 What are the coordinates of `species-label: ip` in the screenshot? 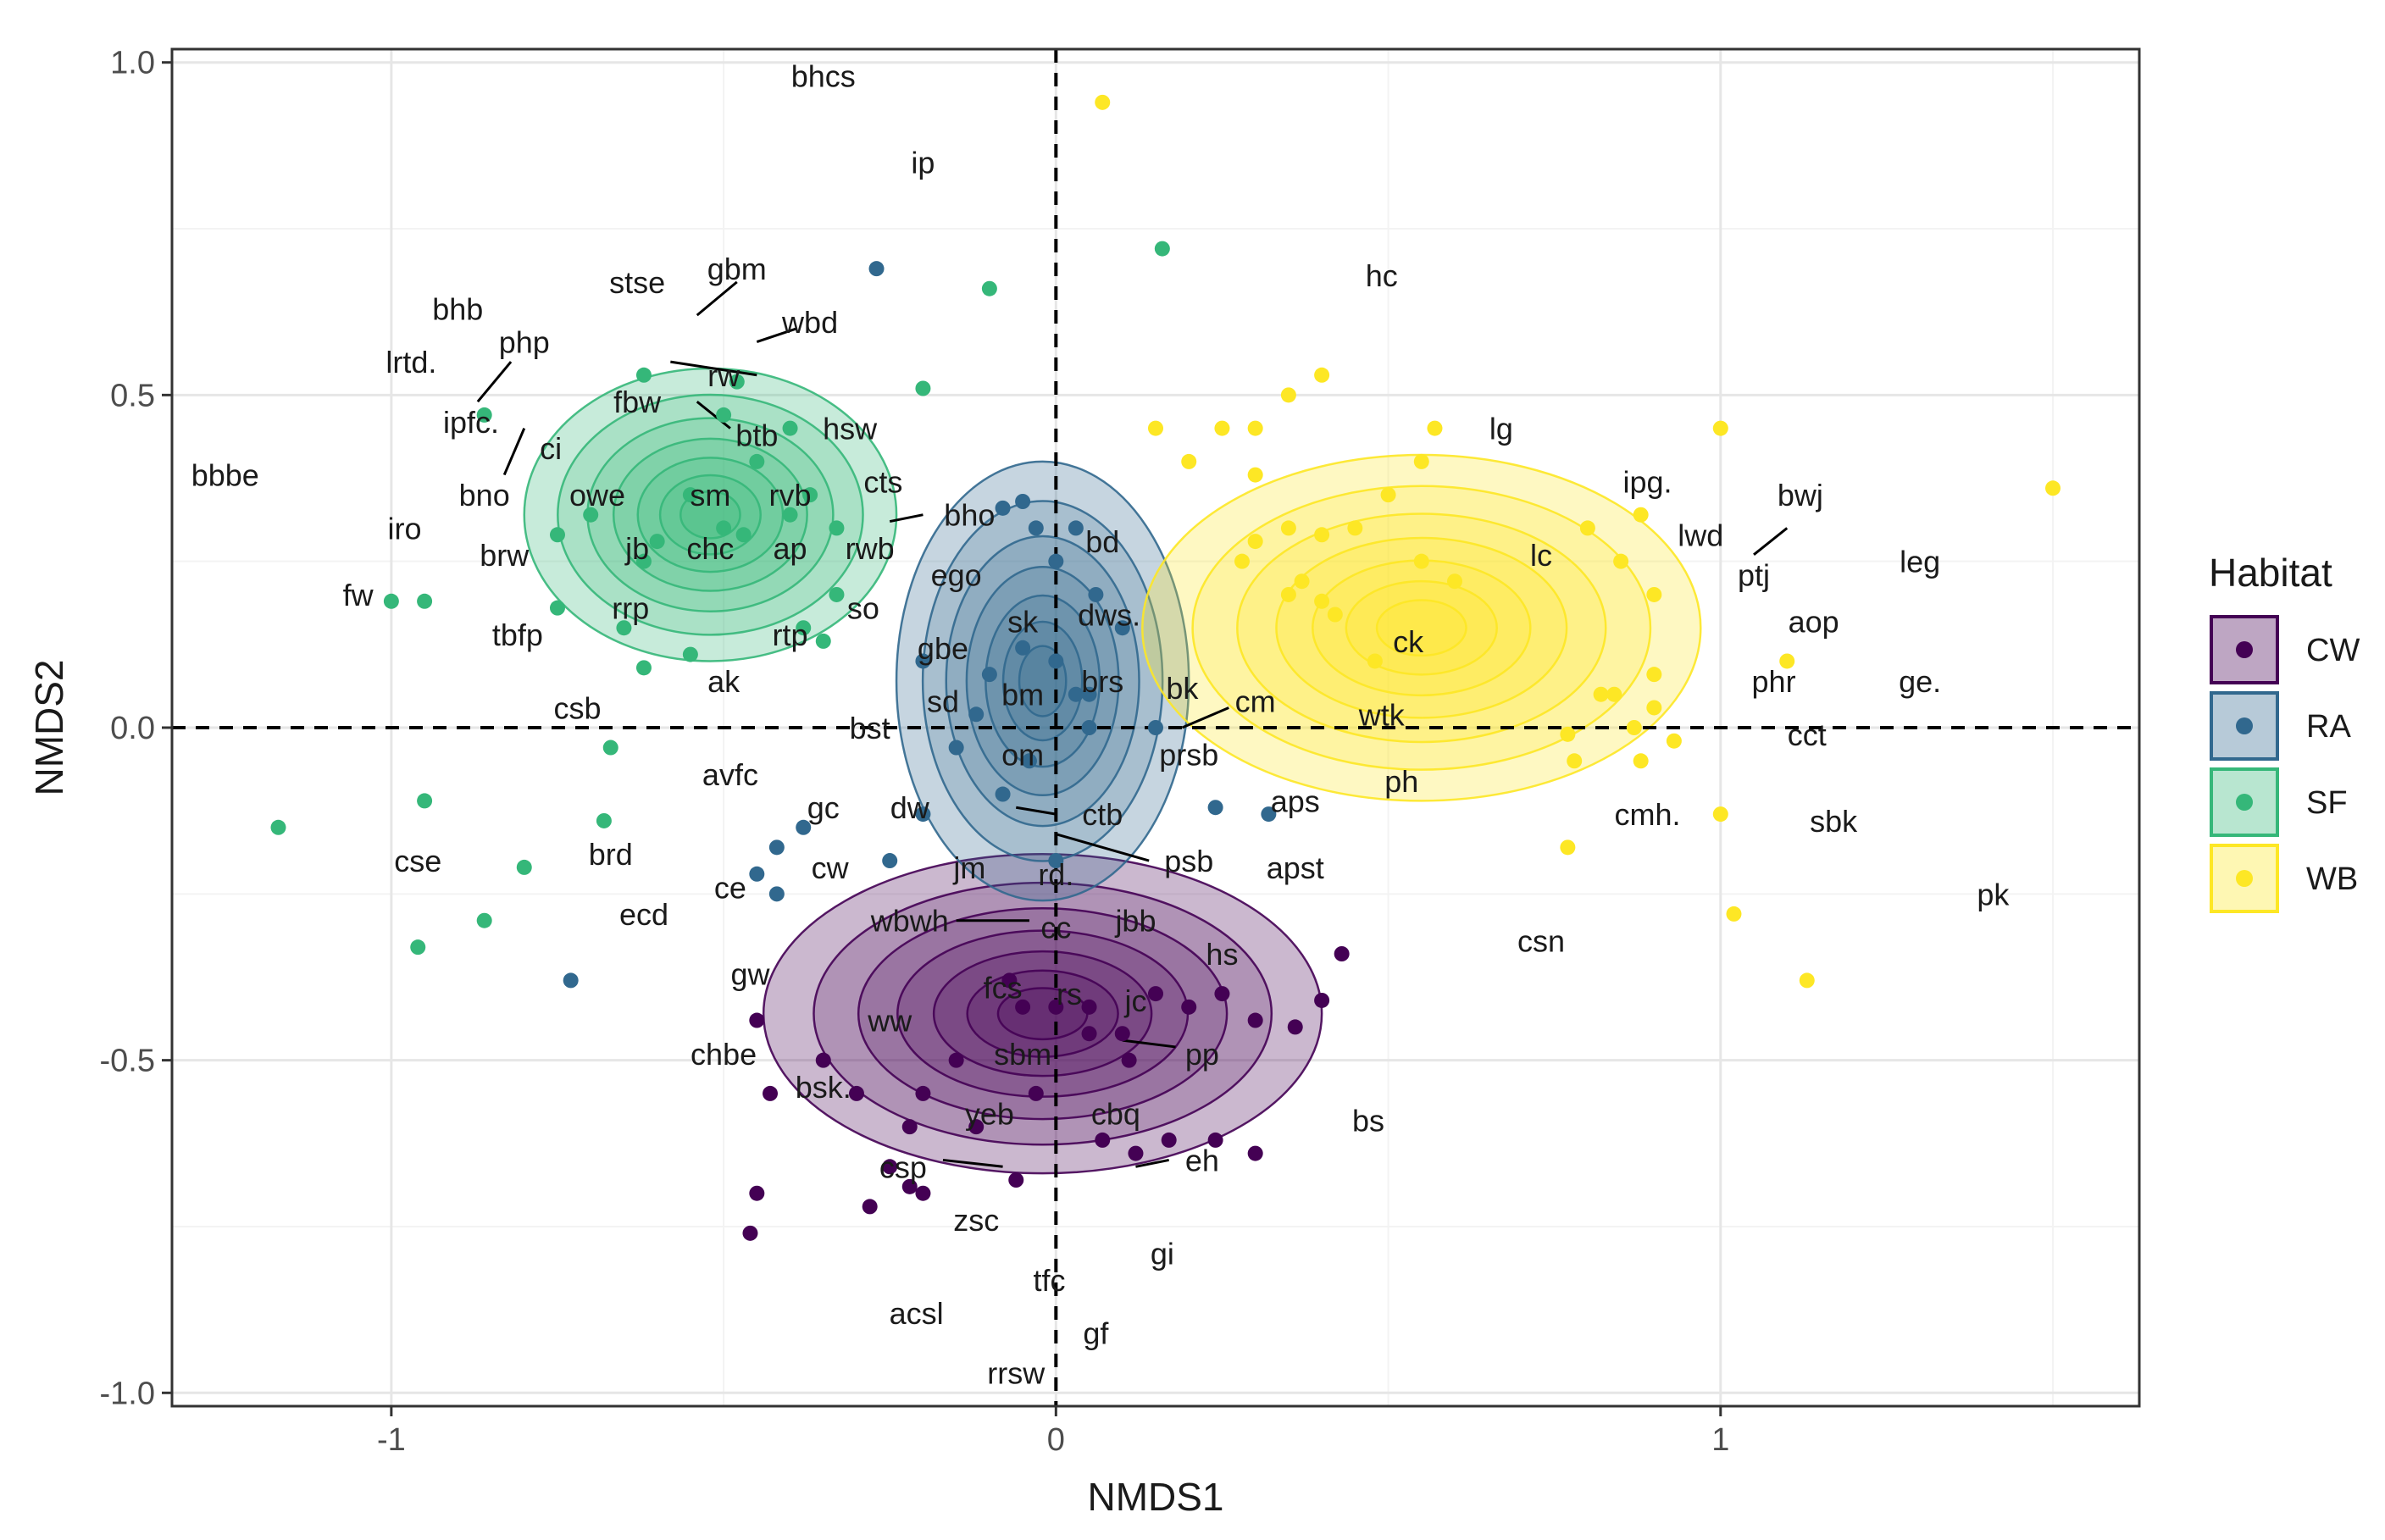 It's located at (923, 163).